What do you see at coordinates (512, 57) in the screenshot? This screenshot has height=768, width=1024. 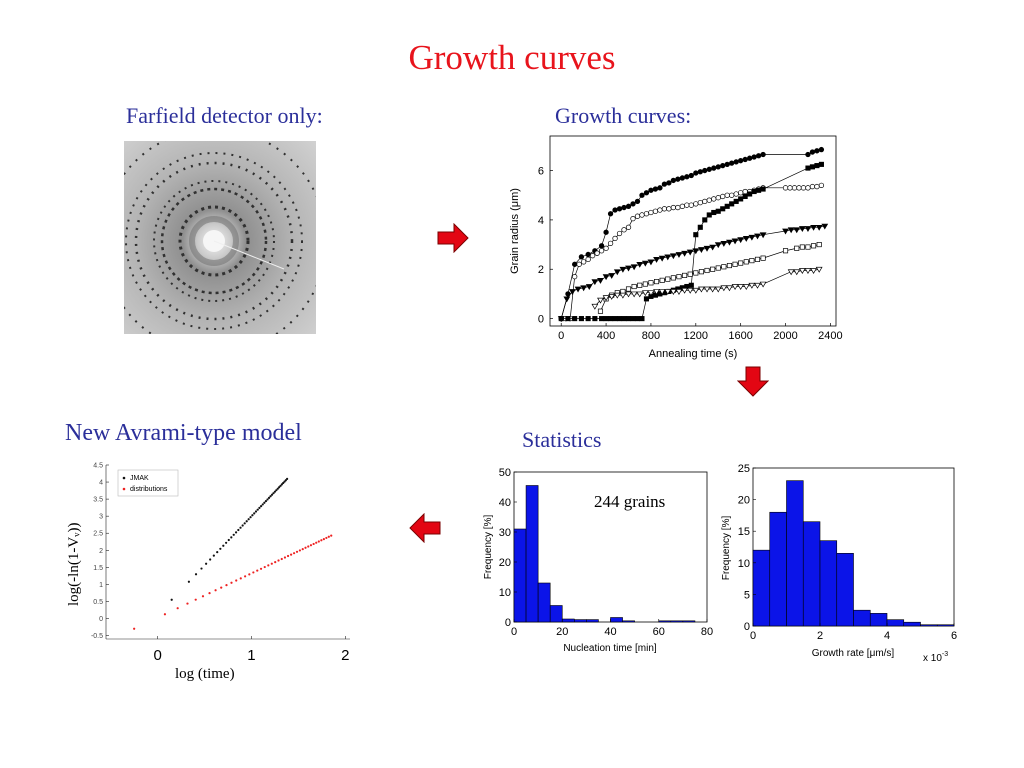 I see `slide-title: Growth curves` at bounding box center [512, 57].